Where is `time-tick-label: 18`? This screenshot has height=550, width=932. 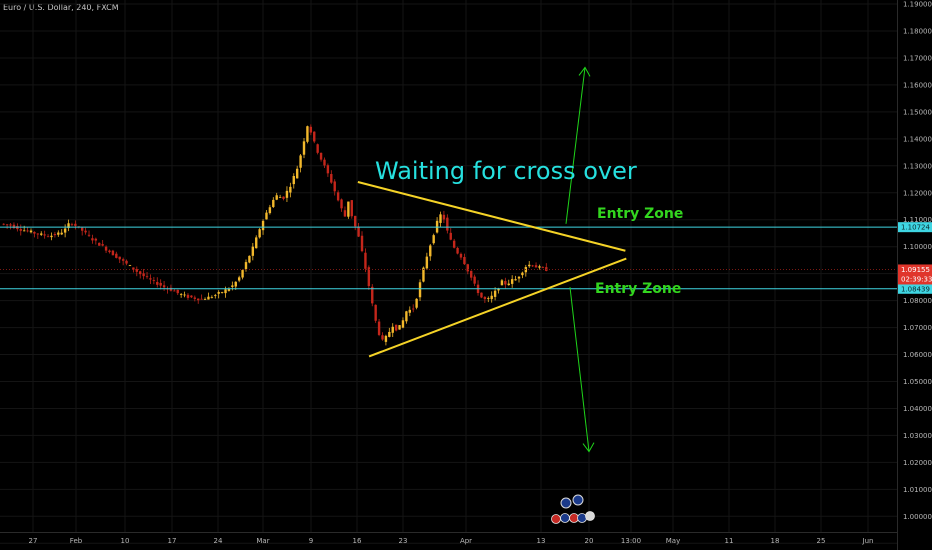
time-tick-label: 18 is located at coordinates (775, 541).